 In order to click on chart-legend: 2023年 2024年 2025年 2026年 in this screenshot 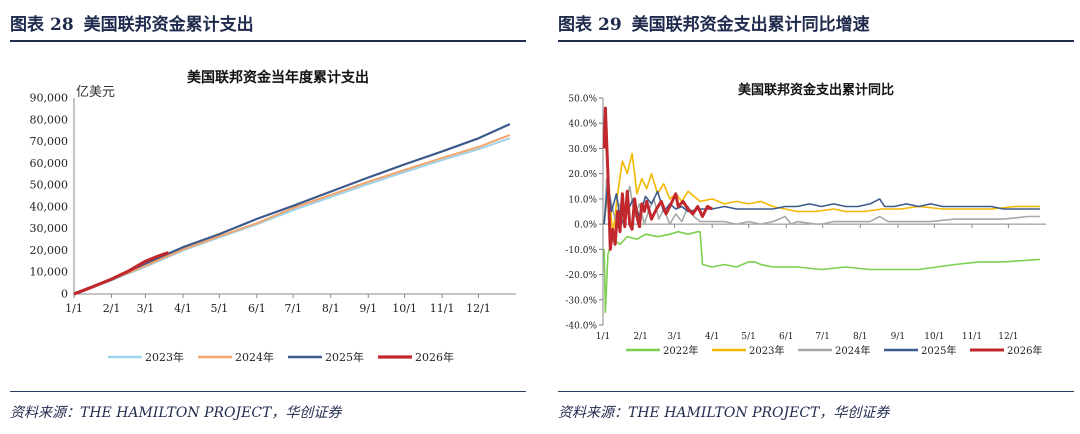, I will do `click(281, 357)`.